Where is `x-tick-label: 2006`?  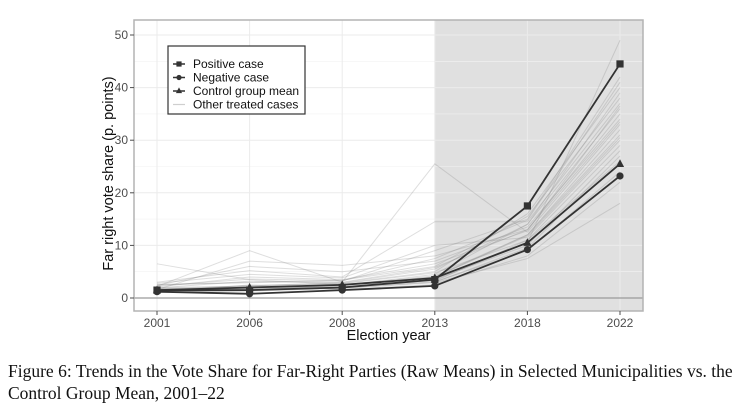 x-tick-label: 2006 is located at coordinates (249, 323).